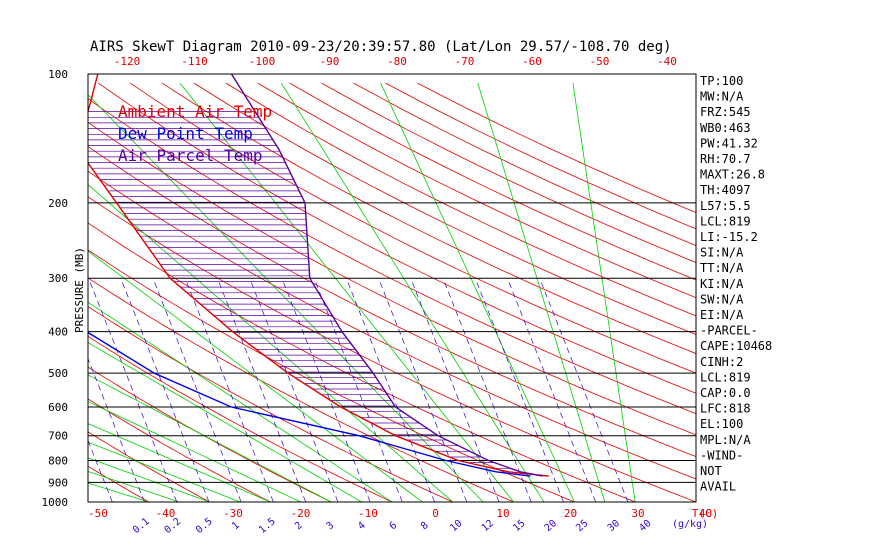  I want to click on top-temp-tick-label: -120, so click(127, 61).